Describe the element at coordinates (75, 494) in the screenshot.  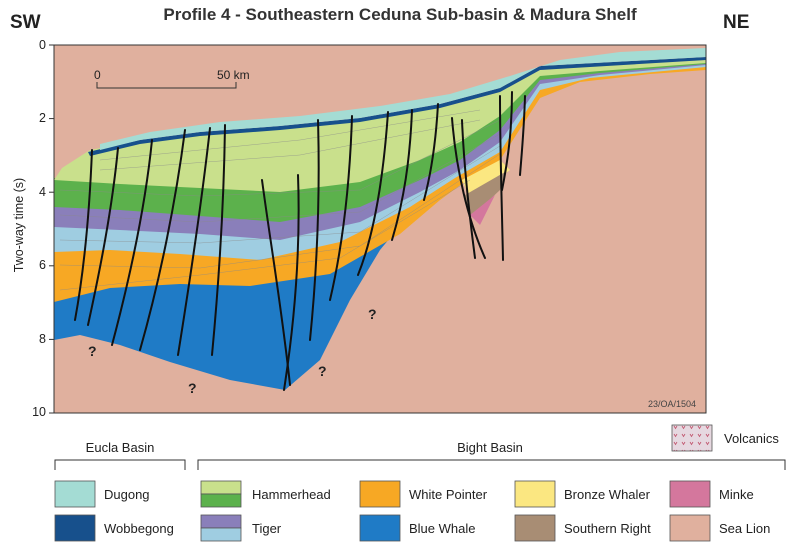
I see `legend-swatch-dugong` at that location.